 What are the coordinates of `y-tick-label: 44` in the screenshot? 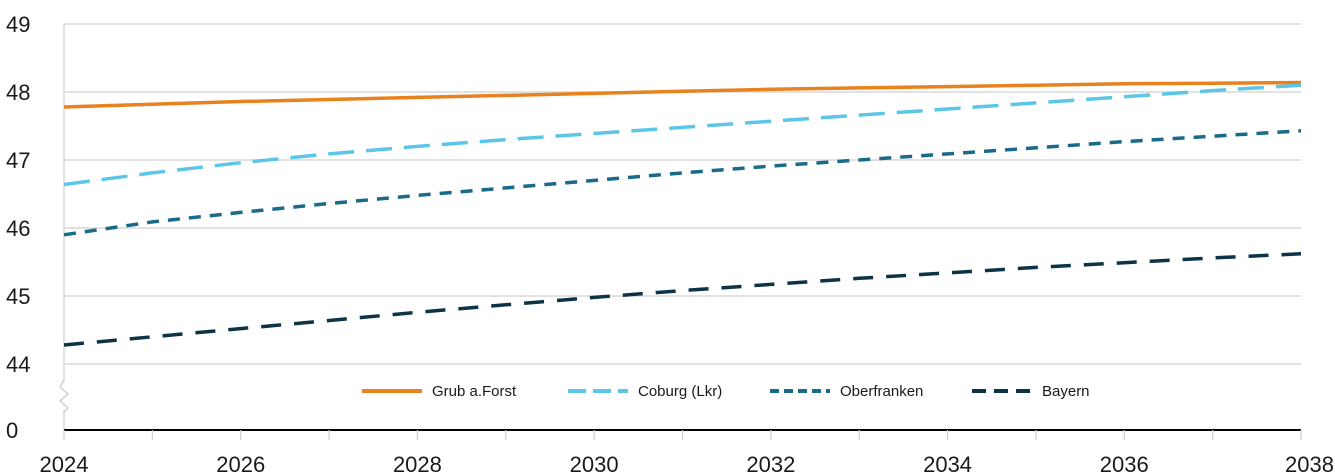 It's located at (18, 364).